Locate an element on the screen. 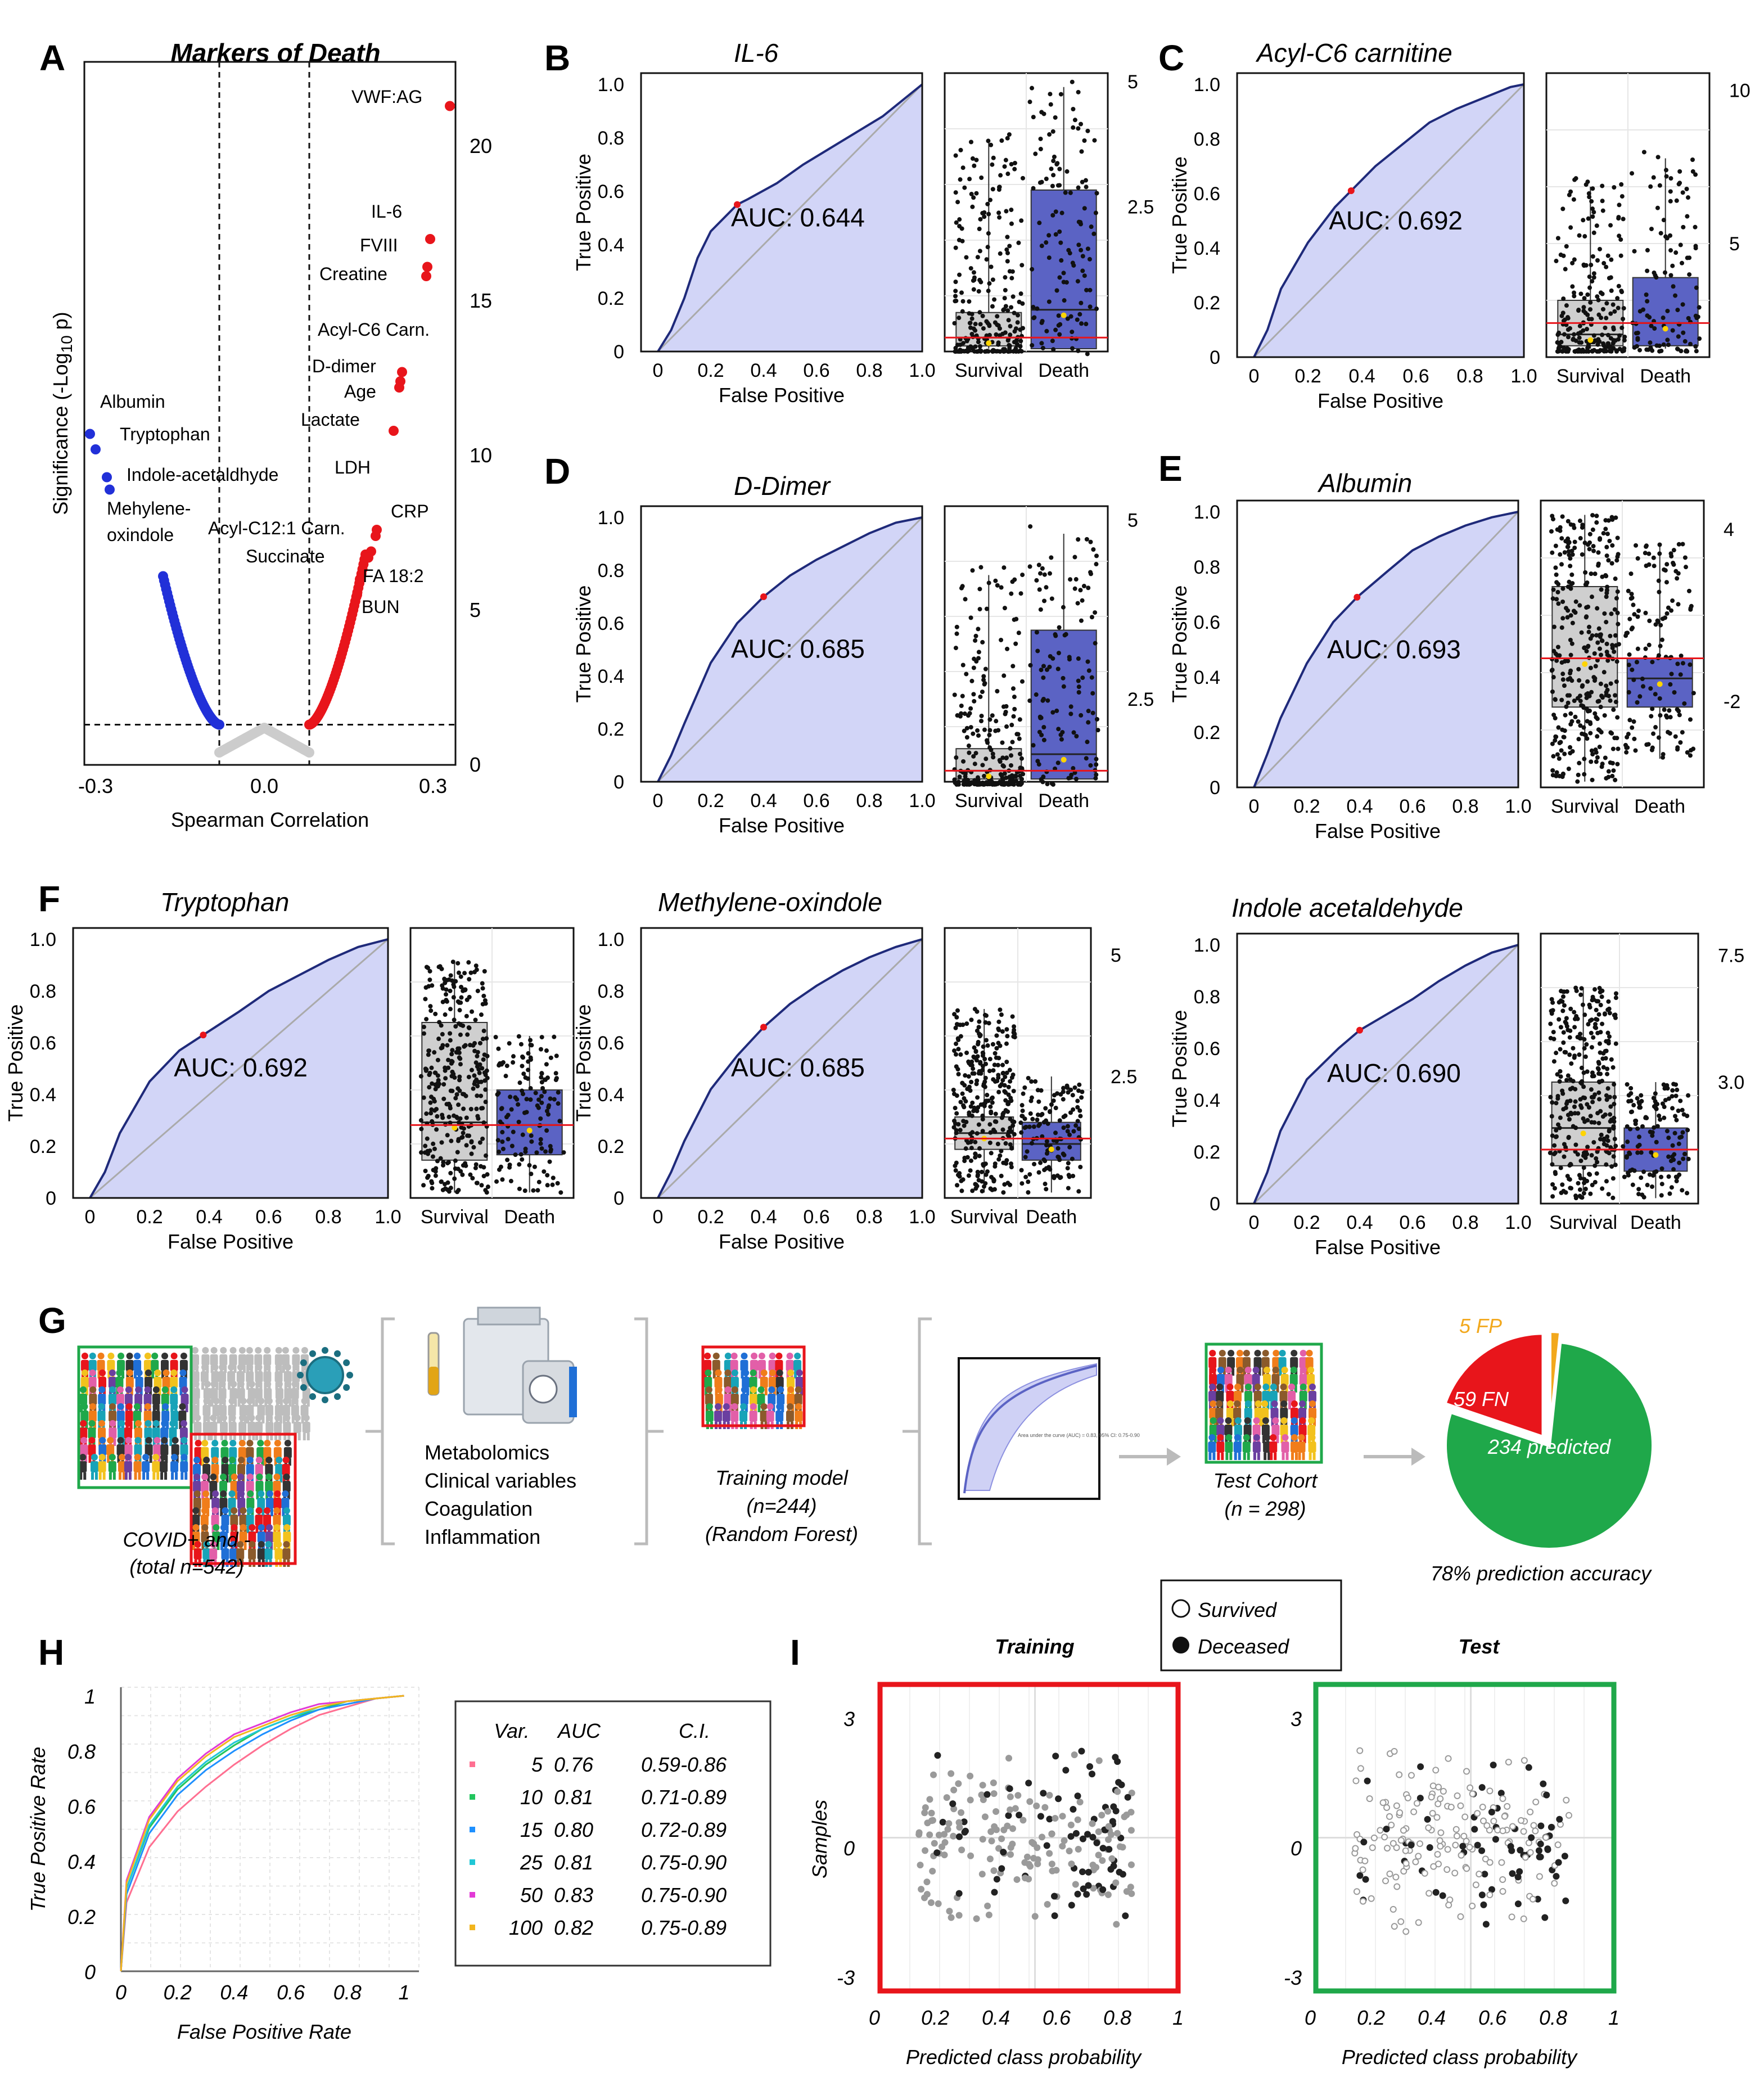  scatter-title: Test is located at coordinates (1480, 1646).